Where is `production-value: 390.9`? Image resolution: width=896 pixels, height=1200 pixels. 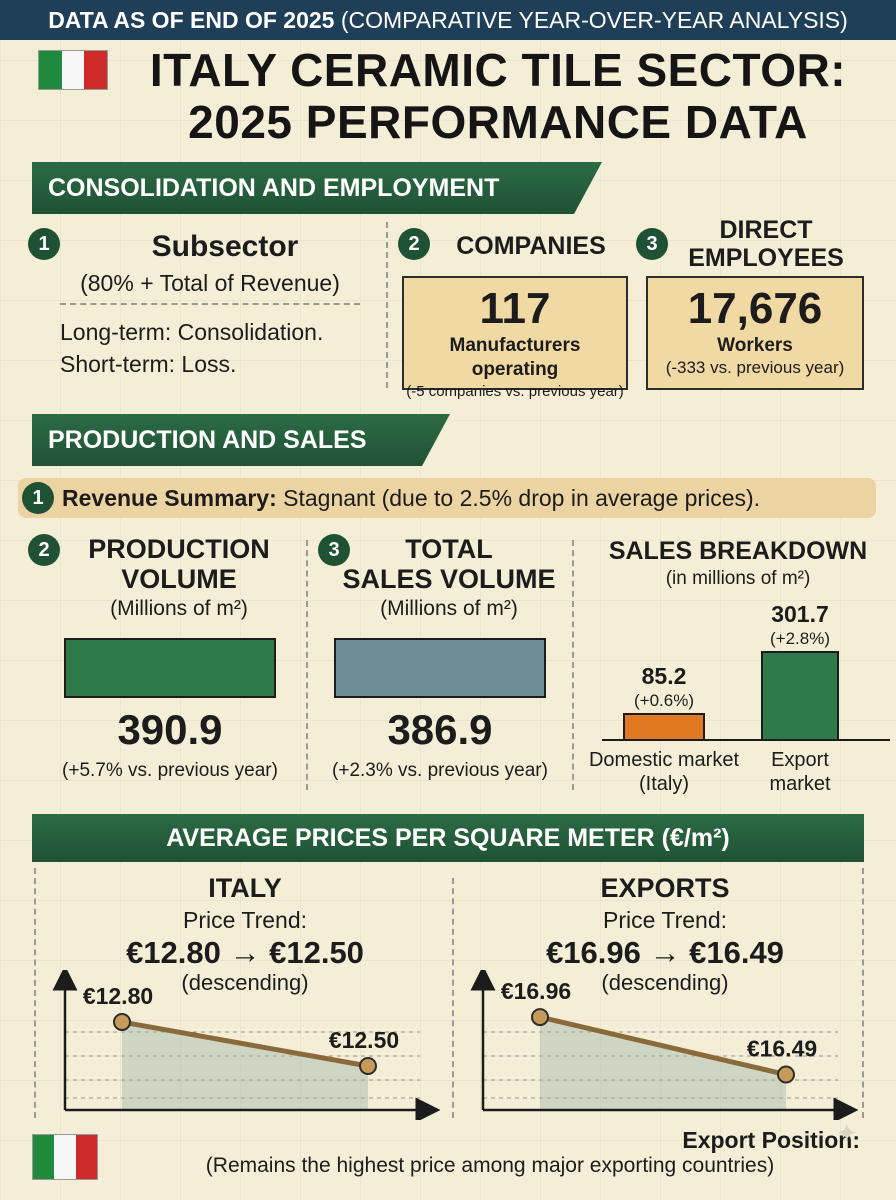 production-value: 390.9 is located at coordinates (170, 729).